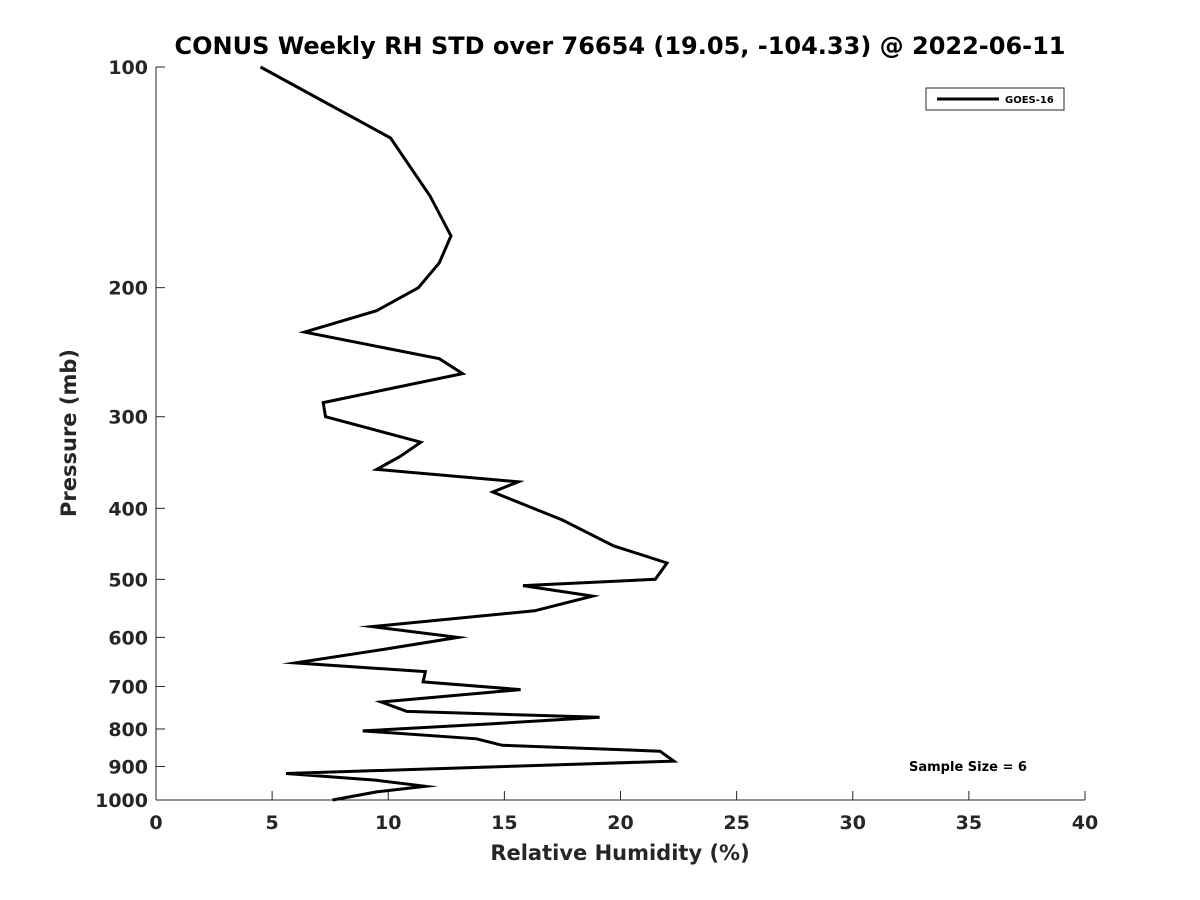  I want to click on y-ticks: 100 200 300 400 500 600 700 800 900 1000, so click(130, 434).